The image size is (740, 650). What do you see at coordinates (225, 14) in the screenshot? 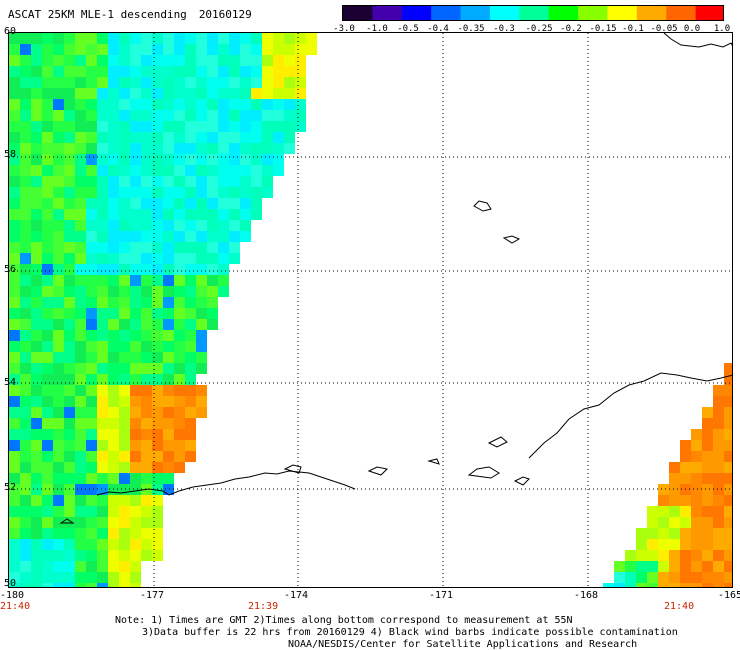
I see `product-date: 20160129` at bounding box center [225, 14].